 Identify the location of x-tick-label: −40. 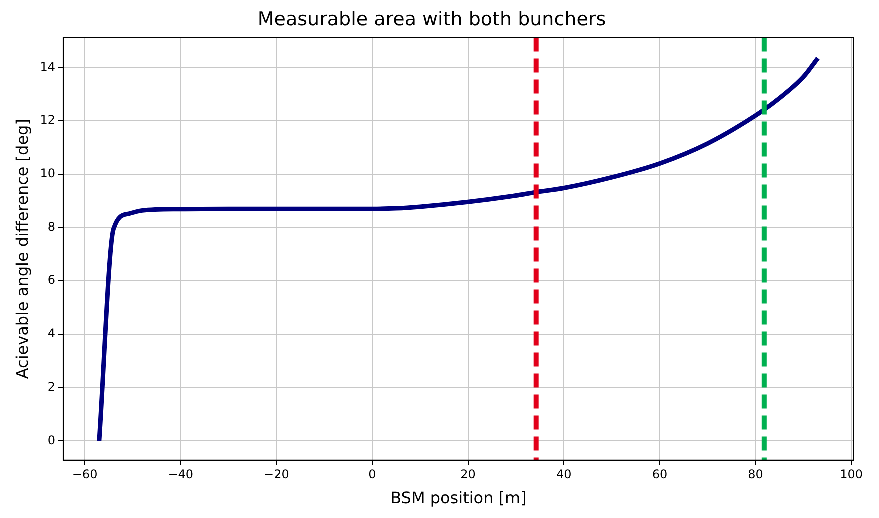
(181, 475).